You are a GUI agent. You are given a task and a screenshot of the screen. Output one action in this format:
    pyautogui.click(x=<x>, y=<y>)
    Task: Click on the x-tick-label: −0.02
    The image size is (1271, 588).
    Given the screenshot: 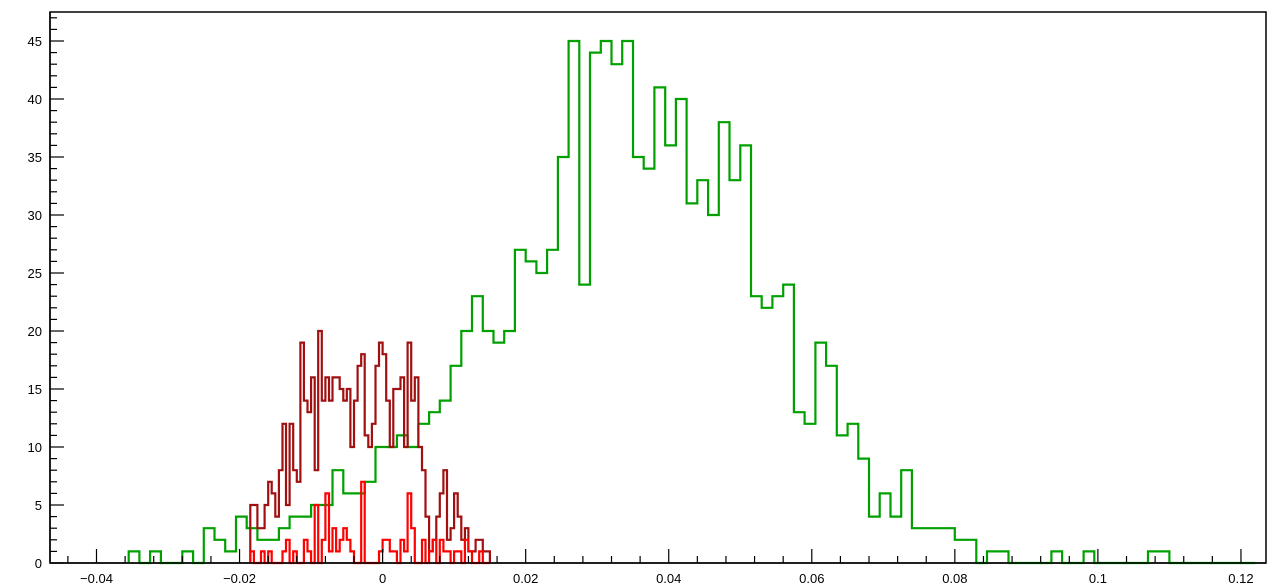 What is the action you would take?
    pyautogui.click(x=239, y=578)
    